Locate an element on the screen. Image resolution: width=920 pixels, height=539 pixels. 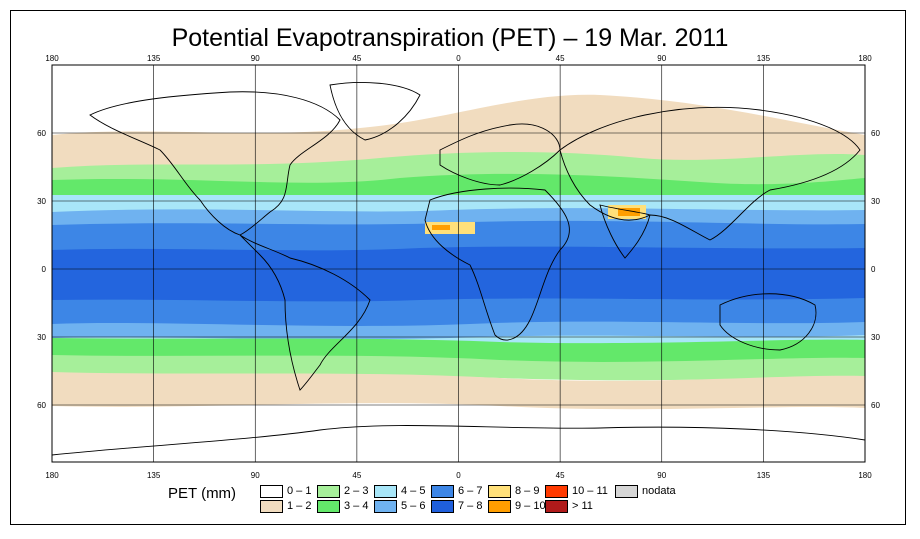
legend-label: 8 – 9 is located at coordinates (527, 491).